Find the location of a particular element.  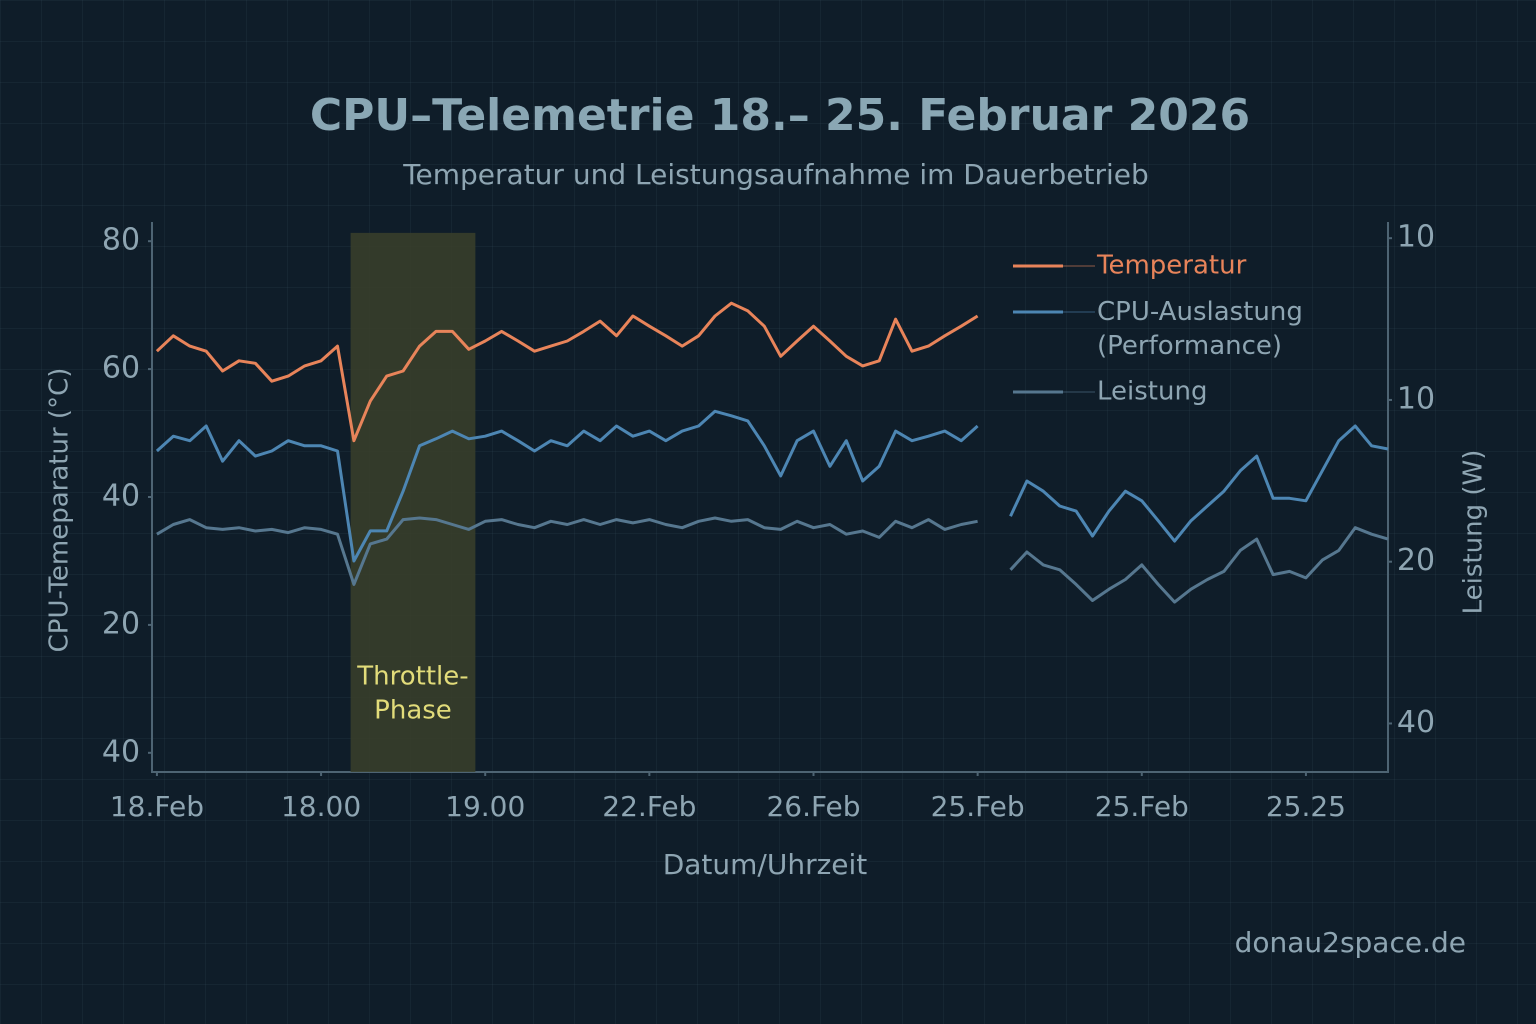

highlight-label: Phase is located at coordinates (413, 711).